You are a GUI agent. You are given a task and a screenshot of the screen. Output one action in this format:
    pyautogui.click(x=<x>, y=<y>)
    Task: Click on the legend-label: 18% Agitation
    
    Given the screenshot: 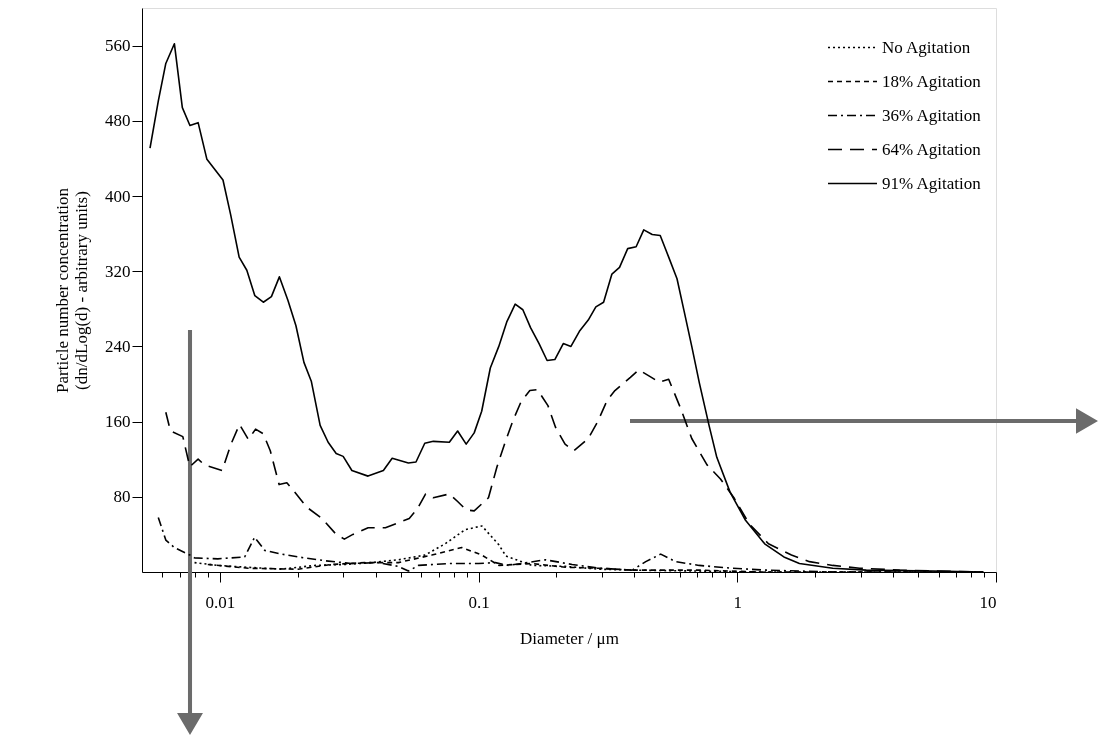 What is the action you would take?
    pyautogui.click(x=932, y=81)
    